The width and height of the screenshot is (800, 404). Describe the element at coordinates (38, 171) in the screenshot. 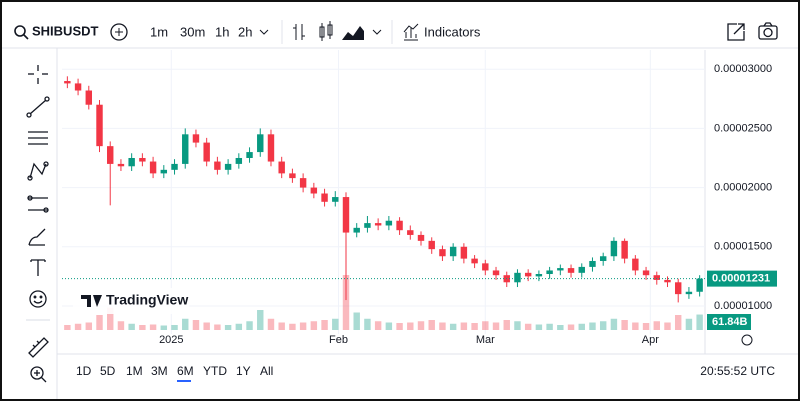

I see `pattern-tool` at that location.